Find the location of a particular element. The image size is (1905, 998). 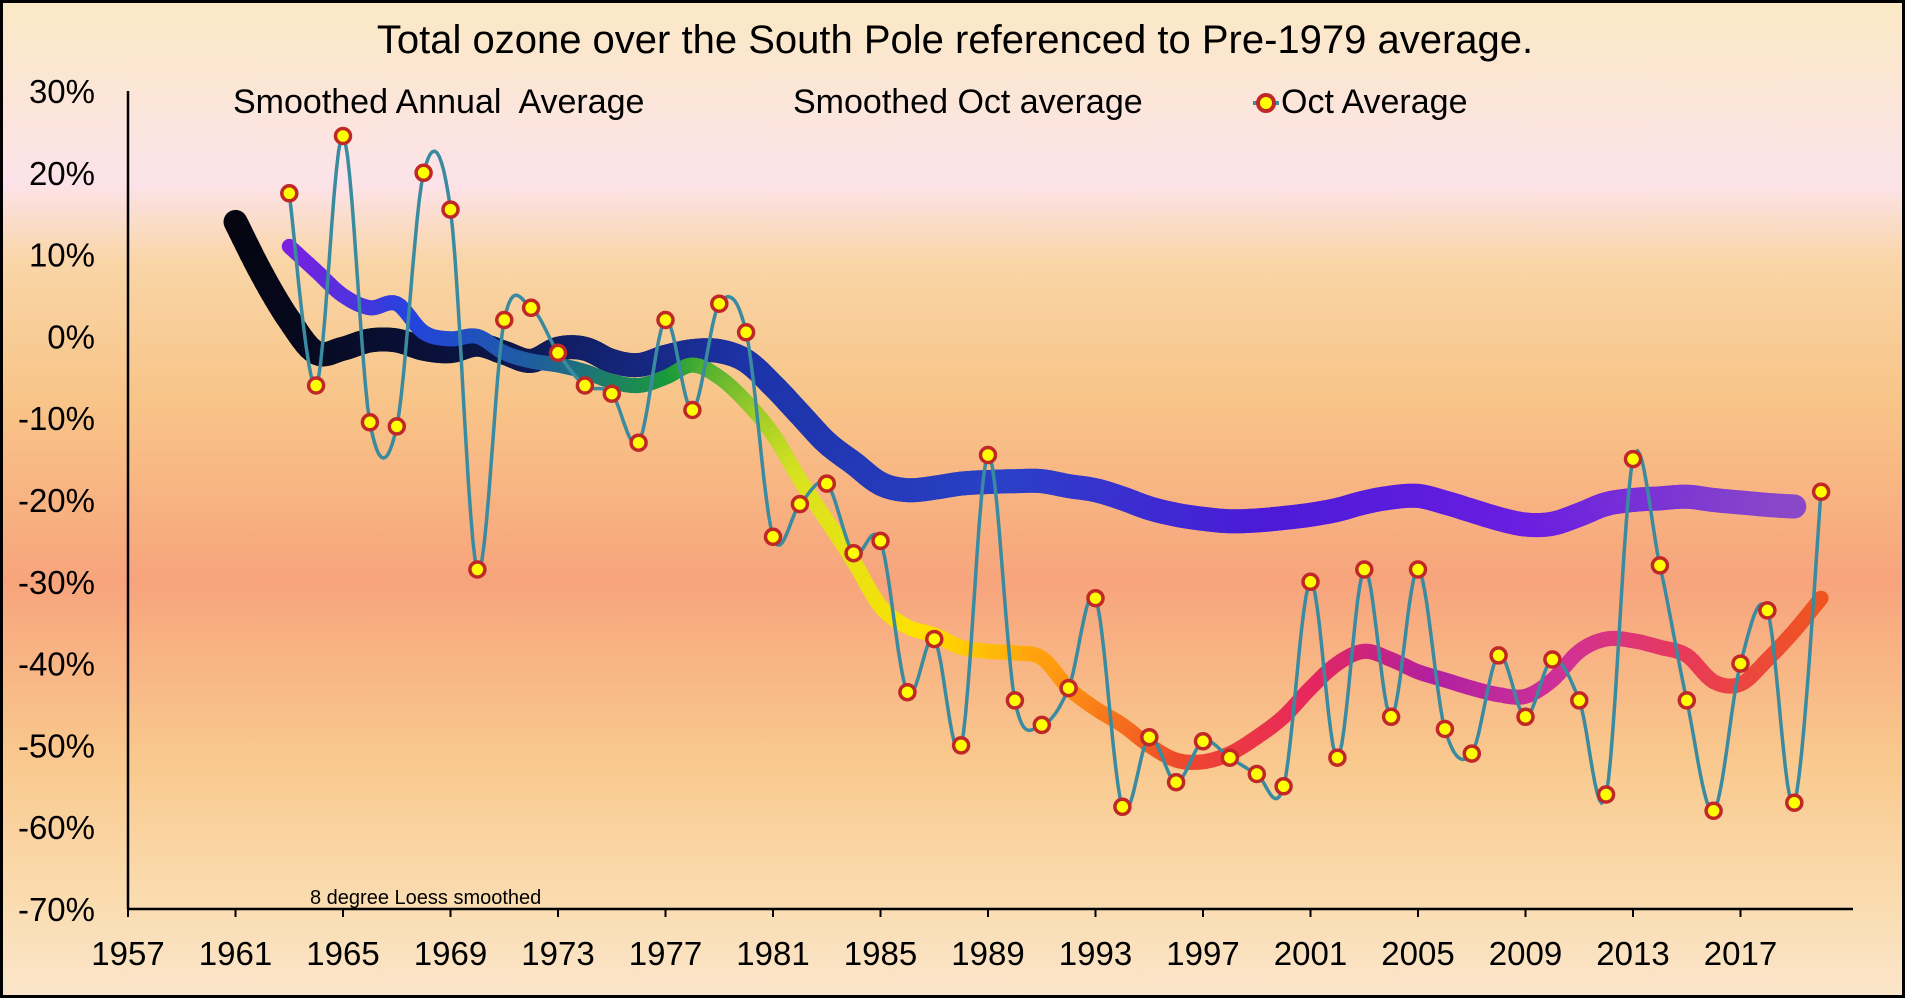

x-tick-label: 1985 is located at coordinates (880, 953).